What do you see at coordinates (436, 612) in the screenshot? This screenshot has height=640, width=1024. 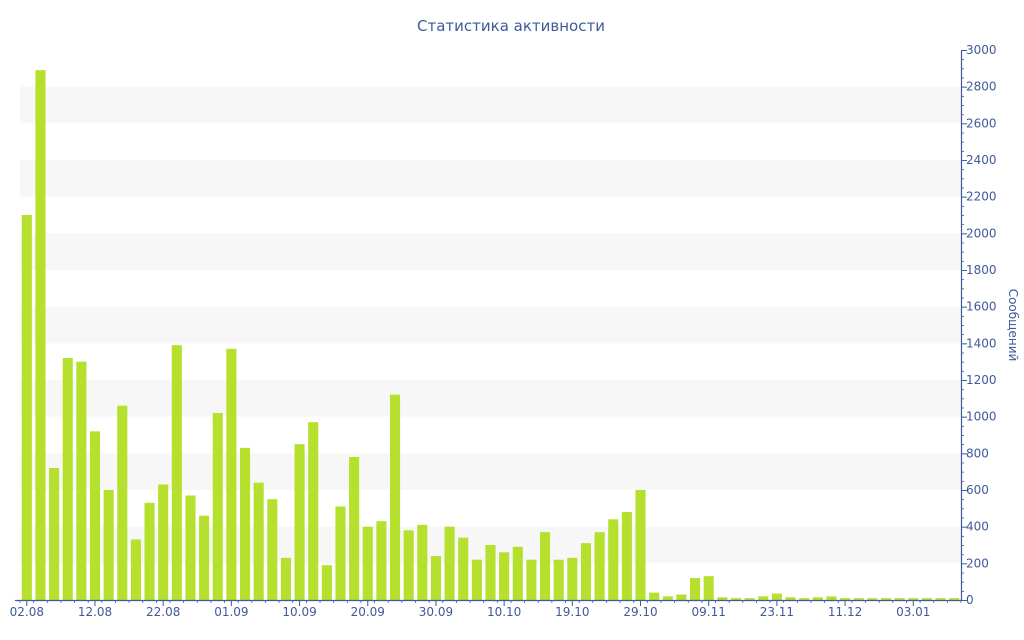 I see `x-tick-label: 30.09` at bounding box center [436, 612].